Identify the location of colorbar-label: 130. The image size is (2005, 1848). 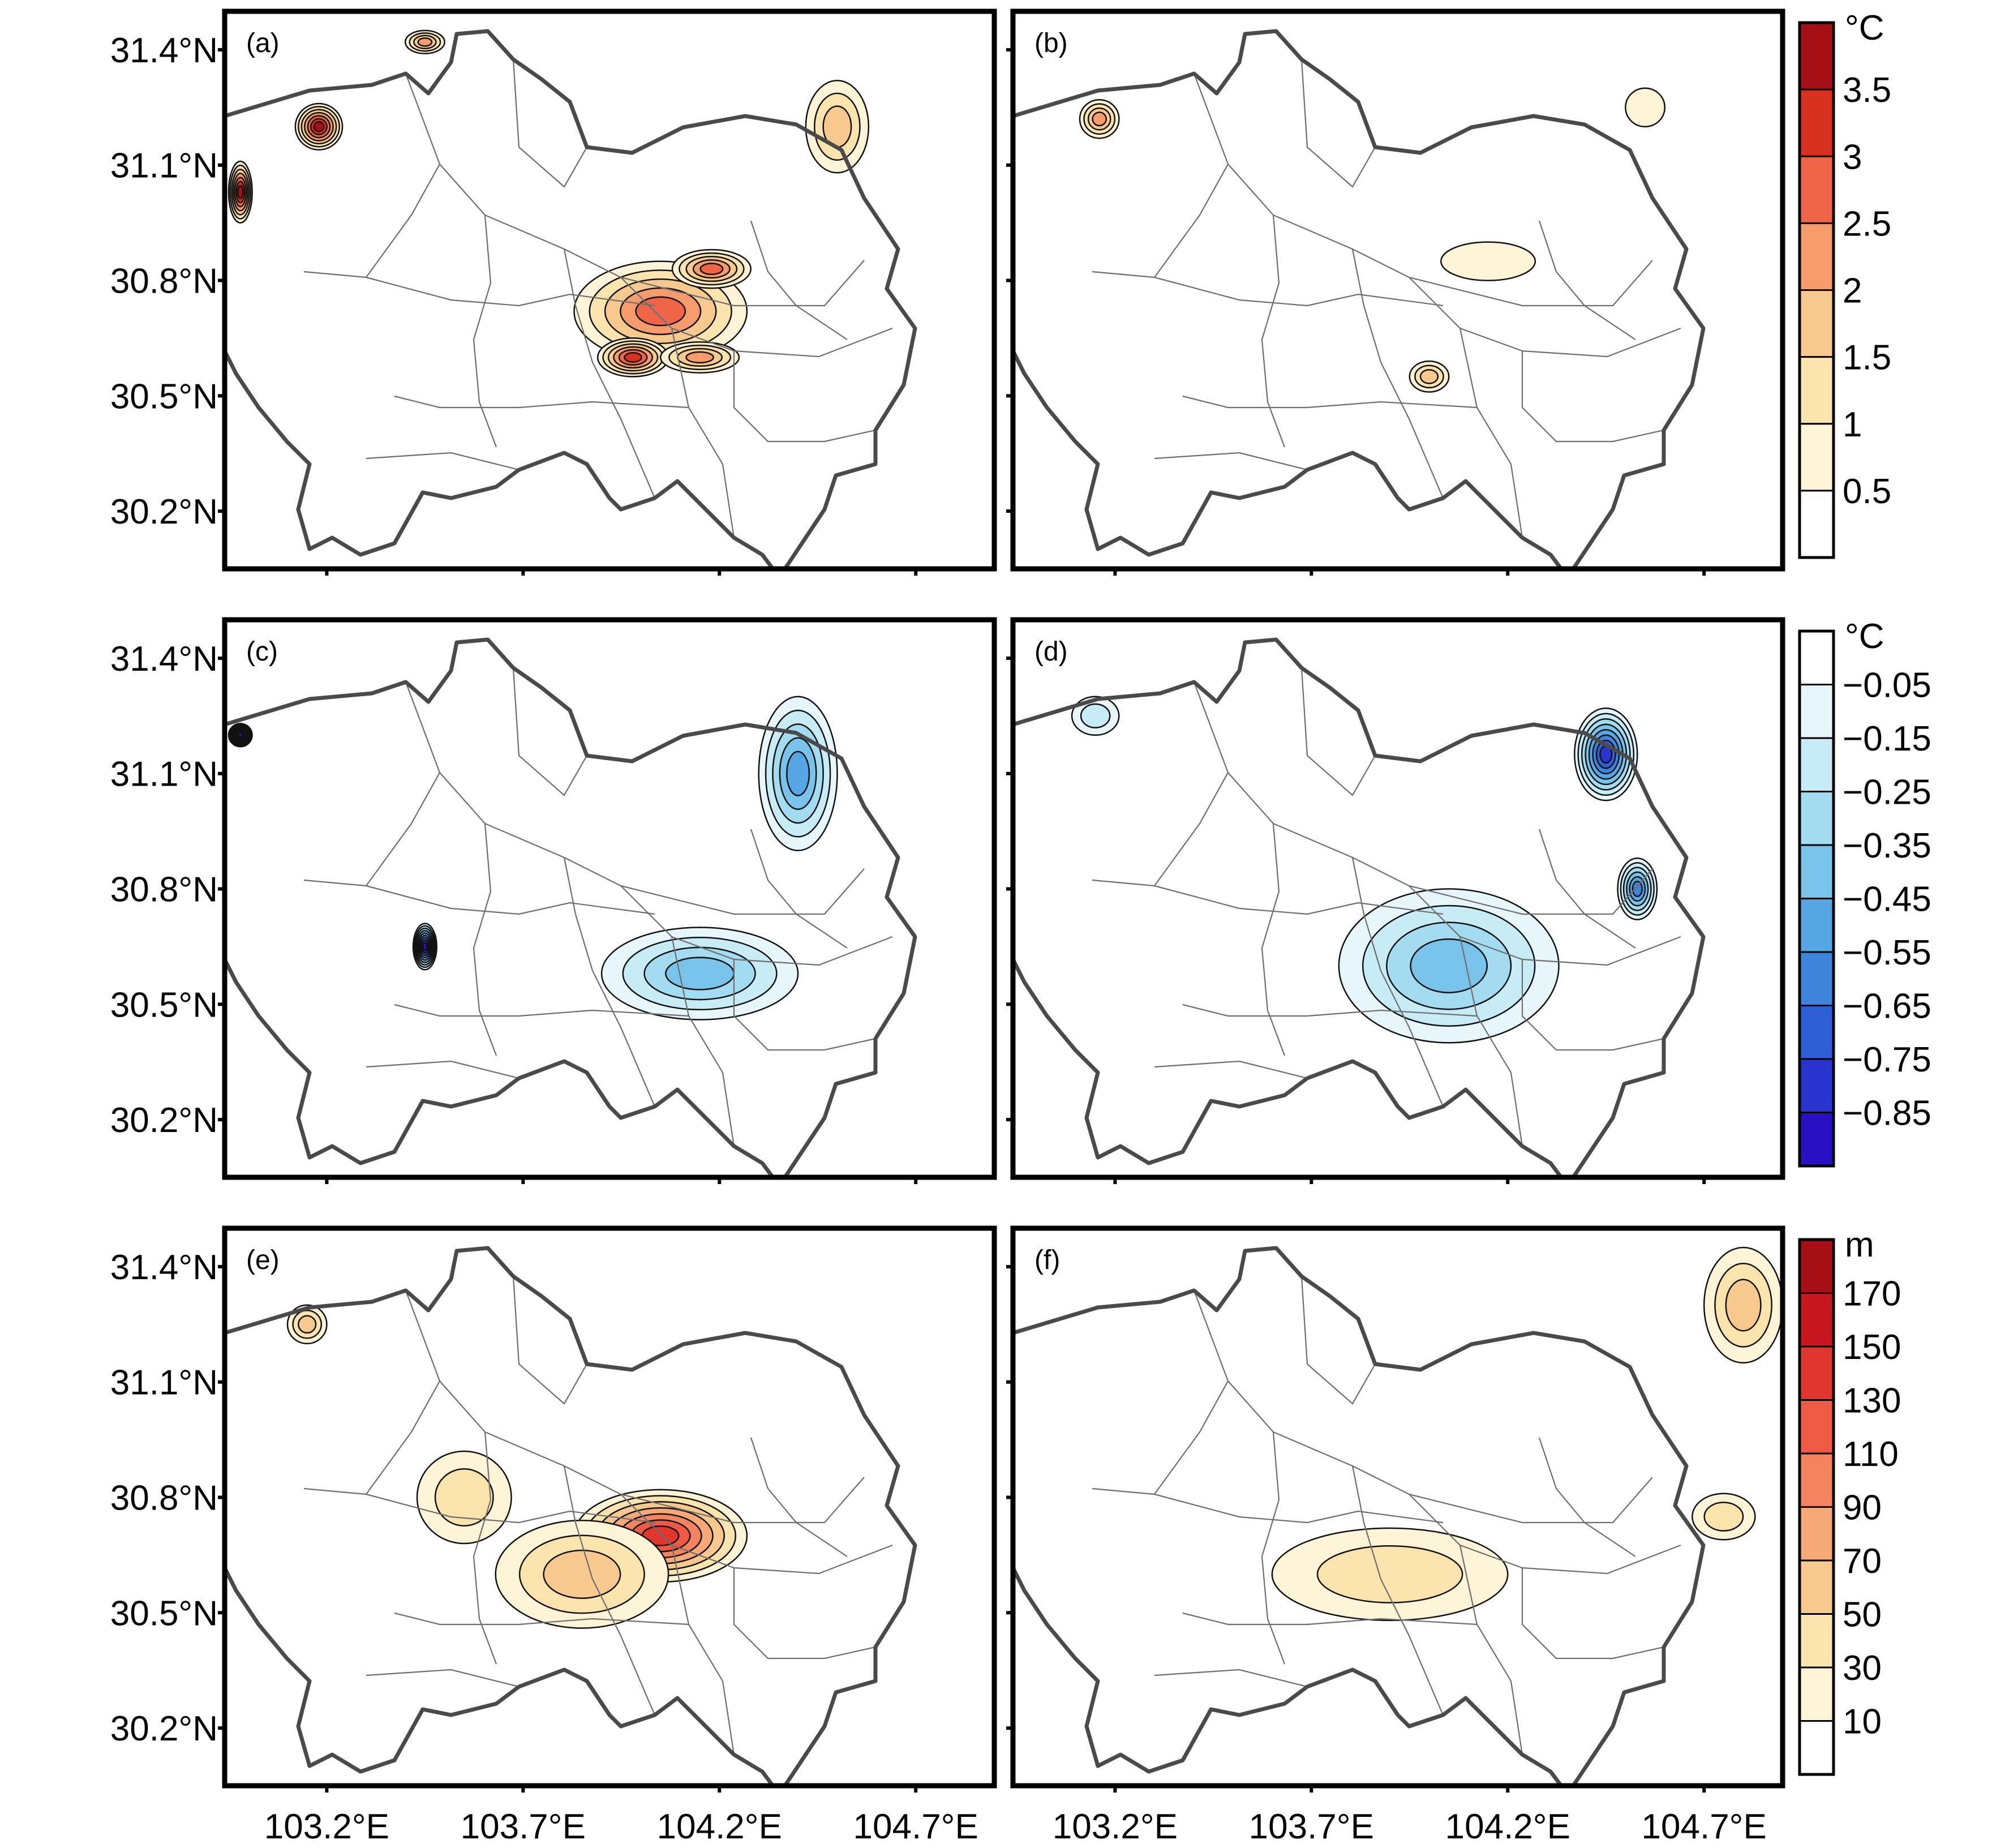
(1872, 1402).